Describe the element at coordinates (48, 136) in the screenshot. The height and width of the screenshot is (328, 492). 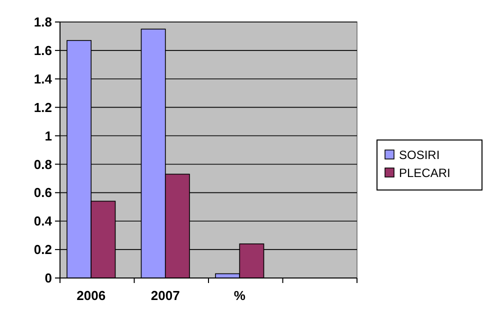
I see `y-tick-label: 1` at that location.